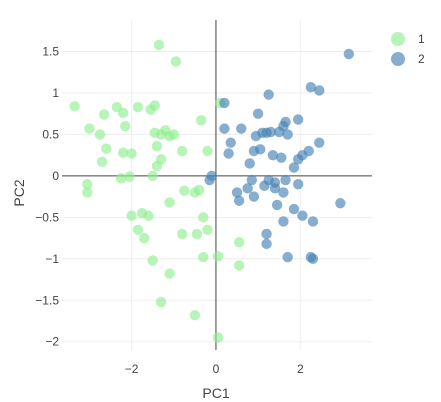  Describe the element at coordinates (52, 342) in the screenshot. I see `y-tick-label: −2` at that location.